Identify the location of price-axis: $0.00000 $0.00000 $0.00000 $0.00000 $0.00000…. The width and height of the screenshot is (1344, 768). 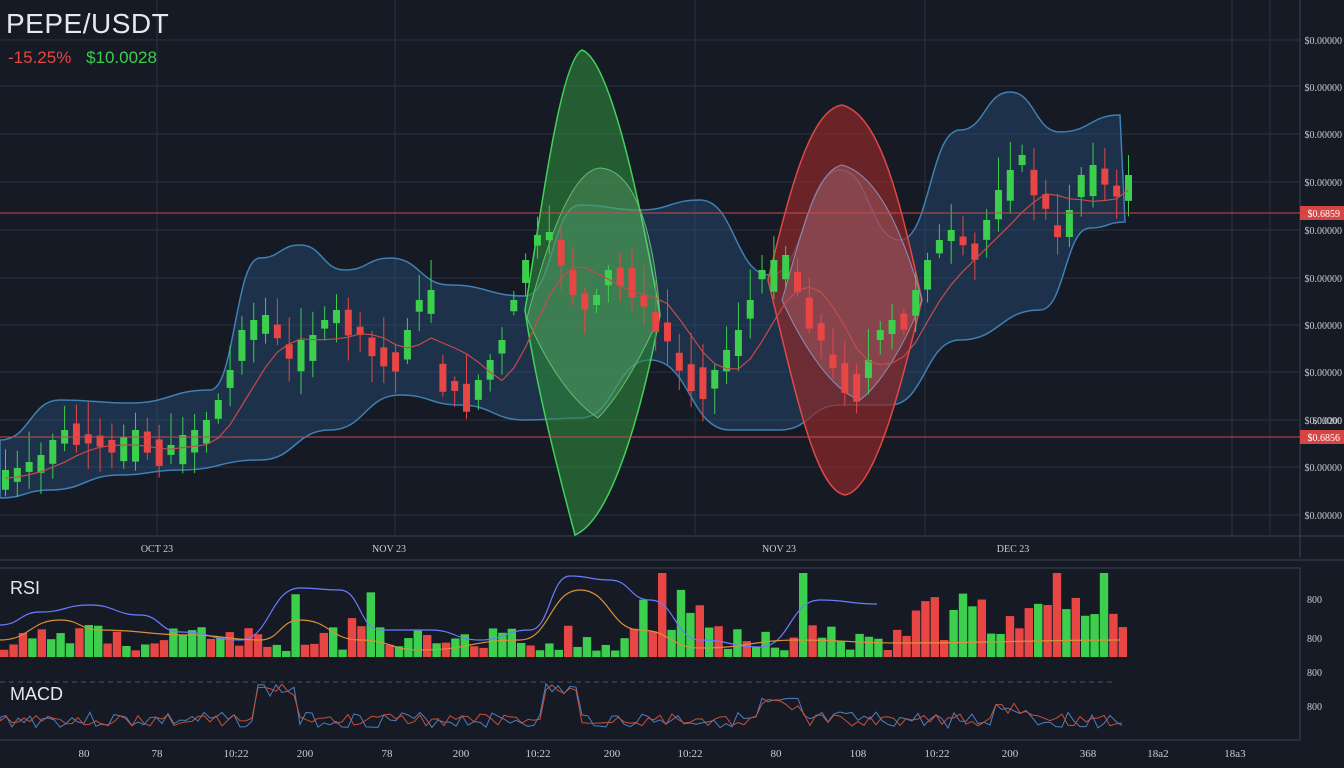
(1322, 279).